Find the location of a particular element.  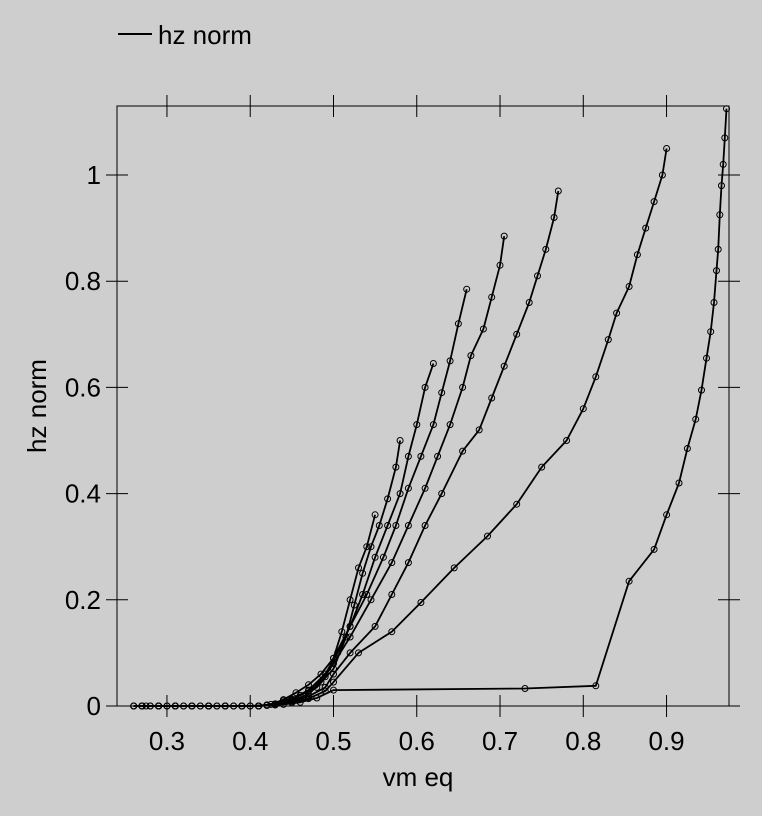

y-tick-label: 0.6 is located at coordinates (83, 387).